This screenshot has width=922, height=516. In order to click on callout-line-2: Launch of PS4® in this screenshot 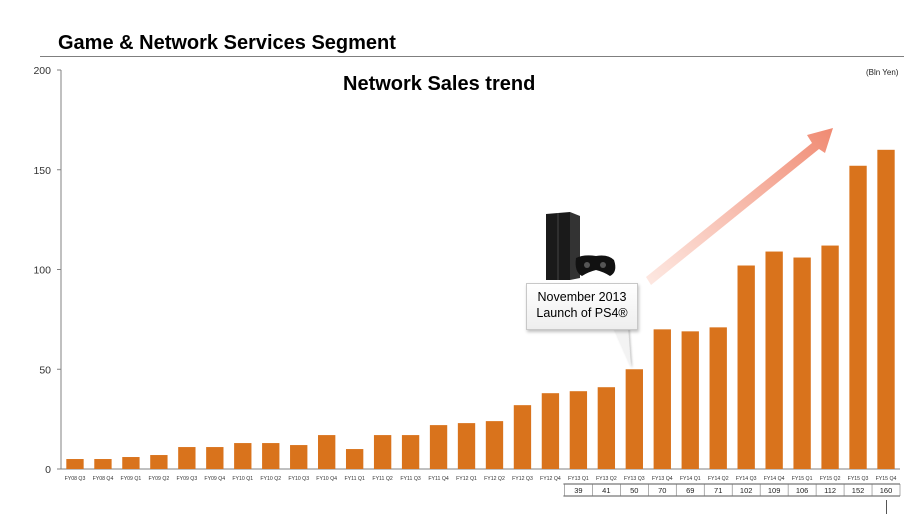, I will do `click(582, 313)`.